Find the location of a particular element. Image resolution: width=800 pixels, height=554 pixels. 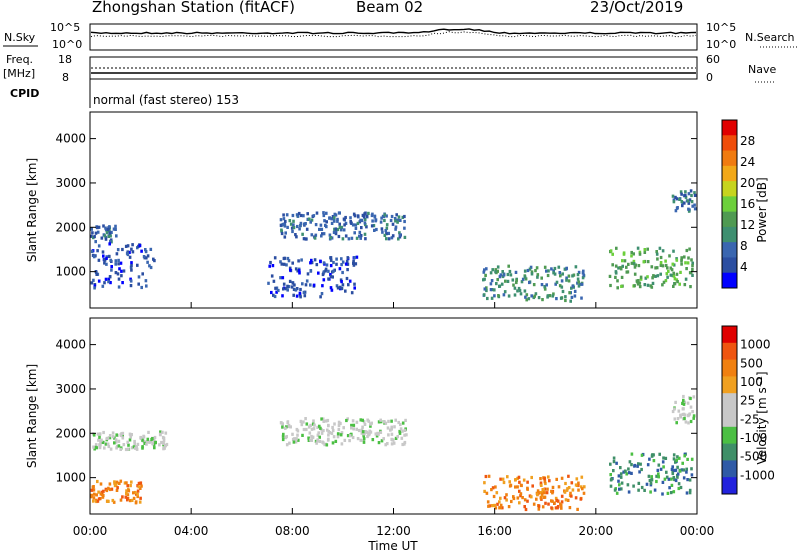

colorbar-tick-label: 4 is located at coordinates (744, 267).